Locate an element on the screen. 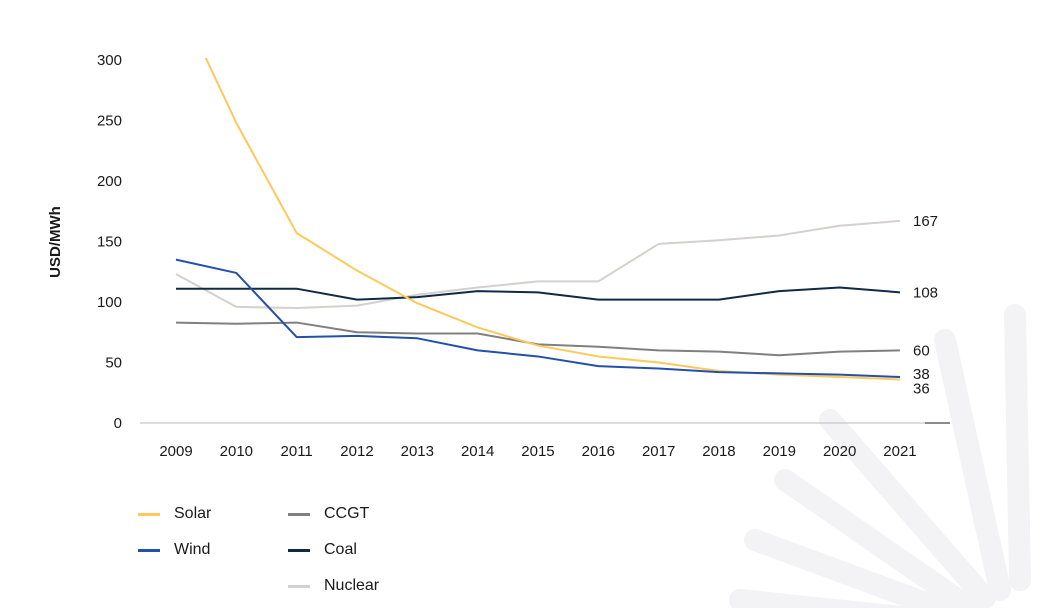 The height and width of the screenshot is (608, 1064). end-label-nuclear: 167 is located at coordinates (925, 221).